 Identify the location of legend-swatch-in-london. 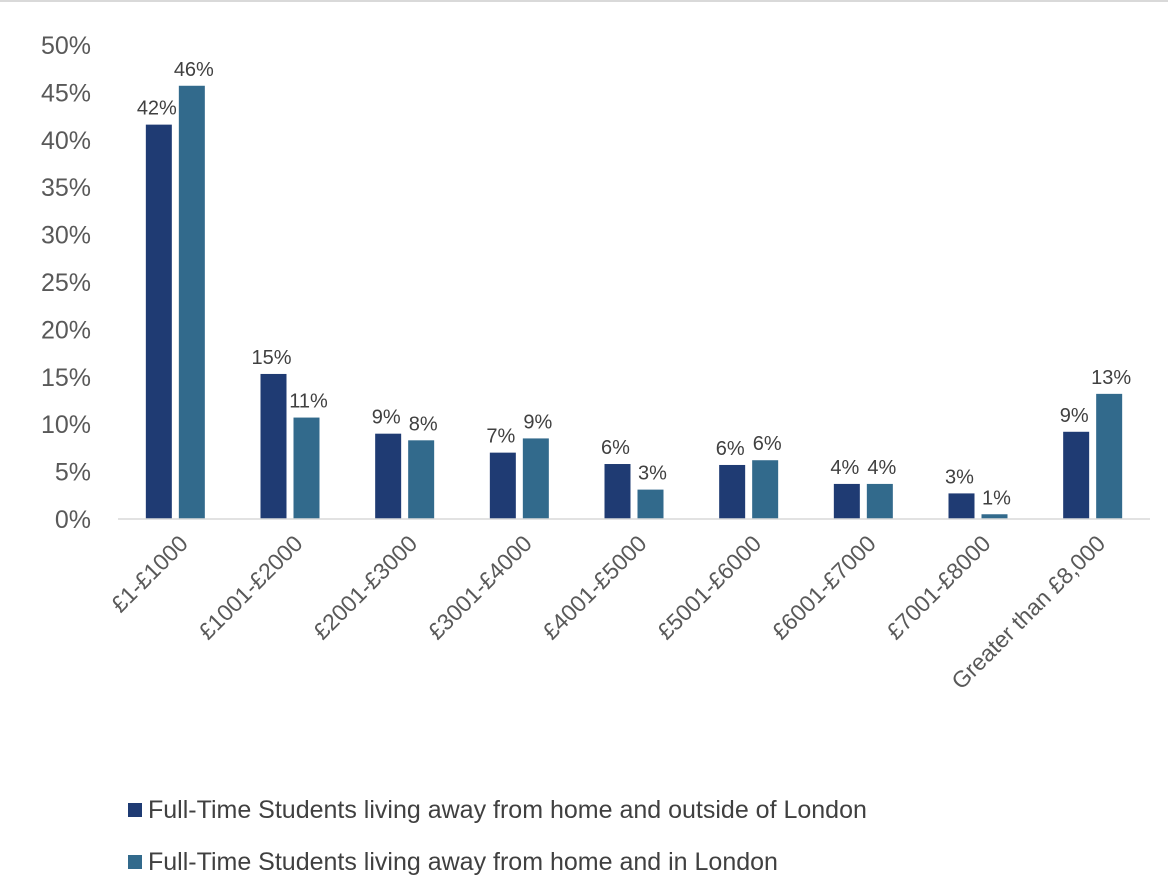
(135, 862).